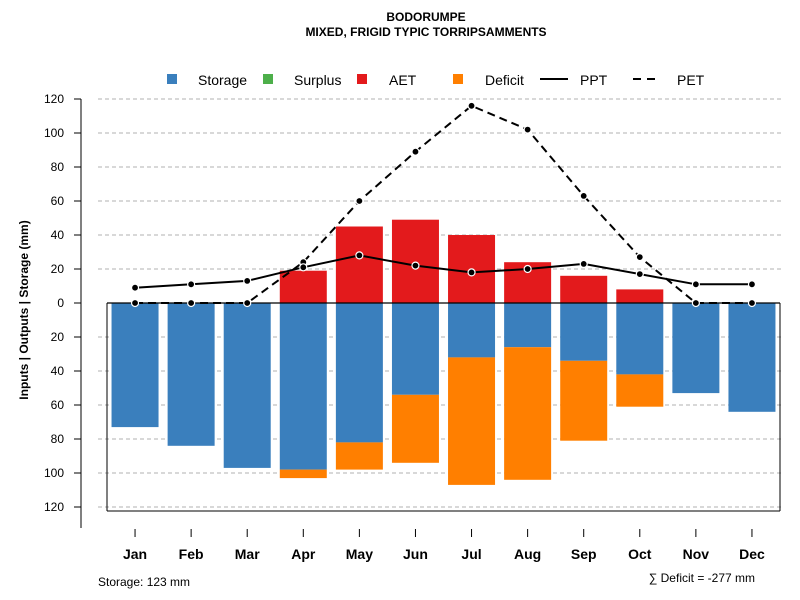 This screenshot has width=800, height=600. I want to click on legend-label-aet: AET, so click(403, 80).